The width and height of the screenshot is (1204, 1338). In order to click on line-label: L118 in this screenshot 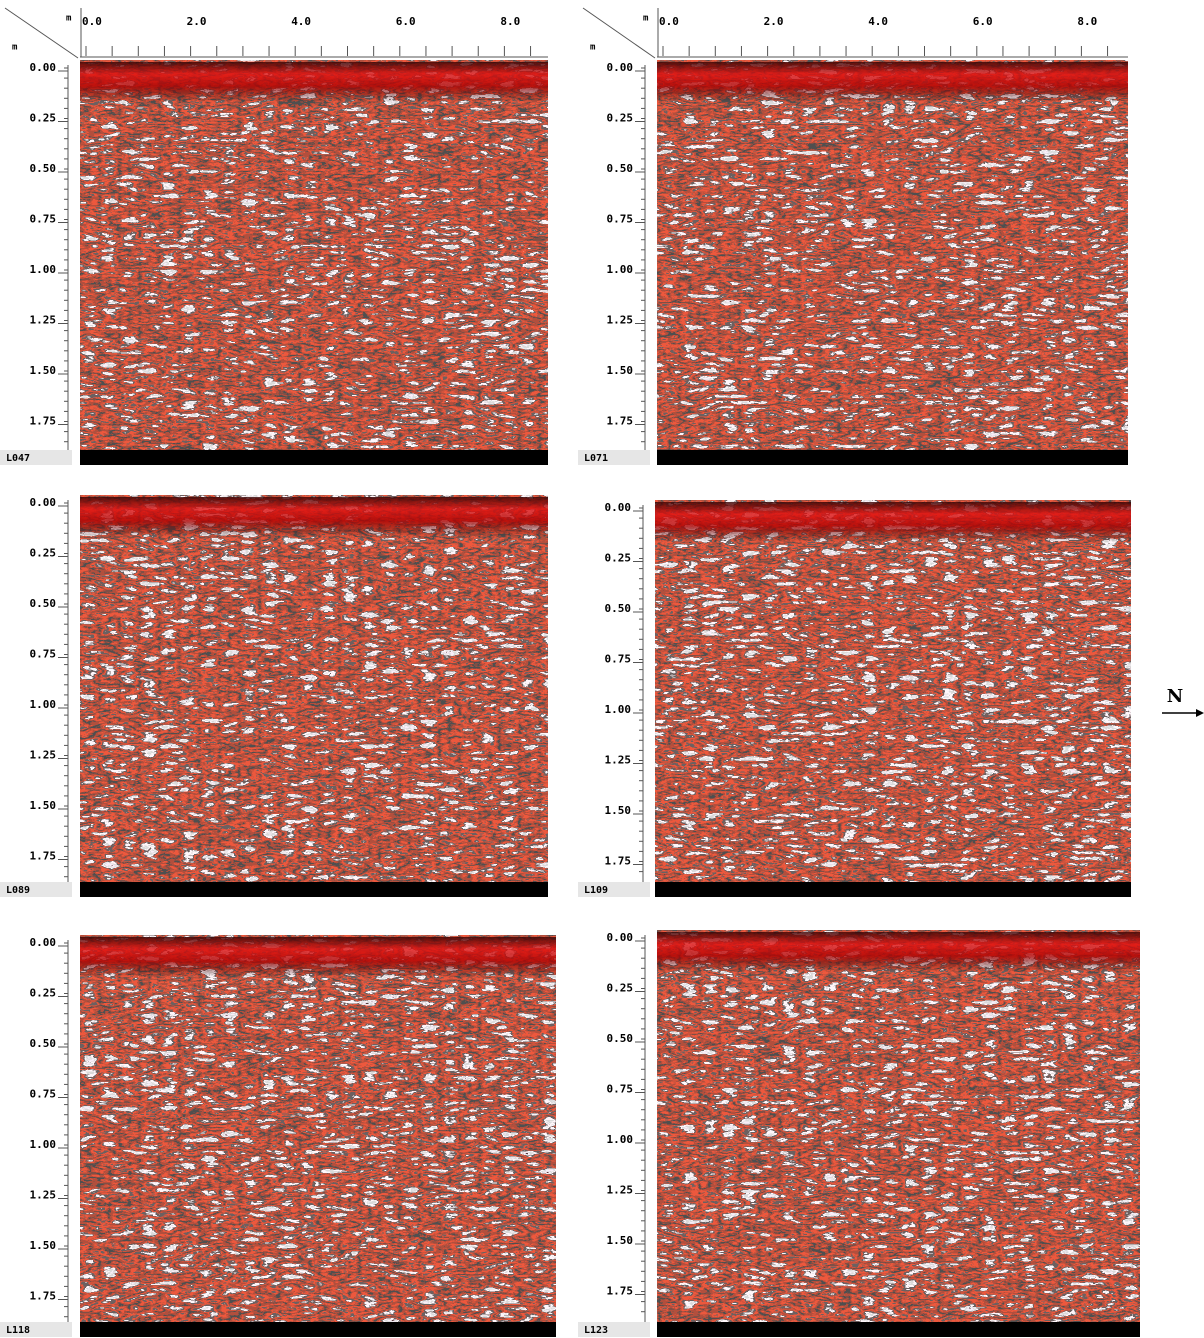, I will do `click(18, 1330)`.